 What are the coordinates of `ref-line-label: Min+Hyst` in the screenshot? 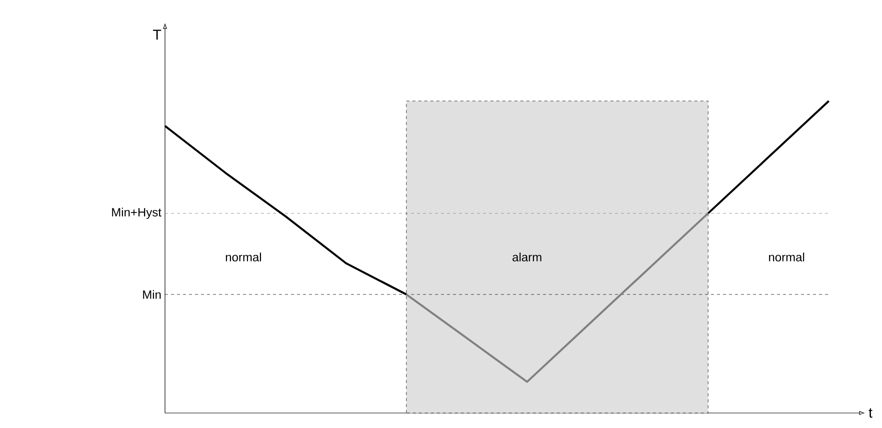 It's located at (137, 213).